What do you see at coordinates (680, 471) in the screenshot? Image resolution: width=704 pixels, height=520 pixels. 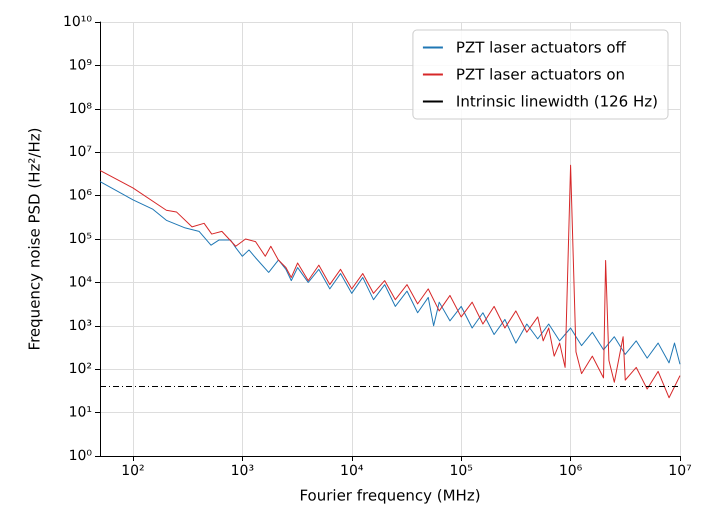 I see `x-tick-label: 10⁷` at bounding box center [680, 471].